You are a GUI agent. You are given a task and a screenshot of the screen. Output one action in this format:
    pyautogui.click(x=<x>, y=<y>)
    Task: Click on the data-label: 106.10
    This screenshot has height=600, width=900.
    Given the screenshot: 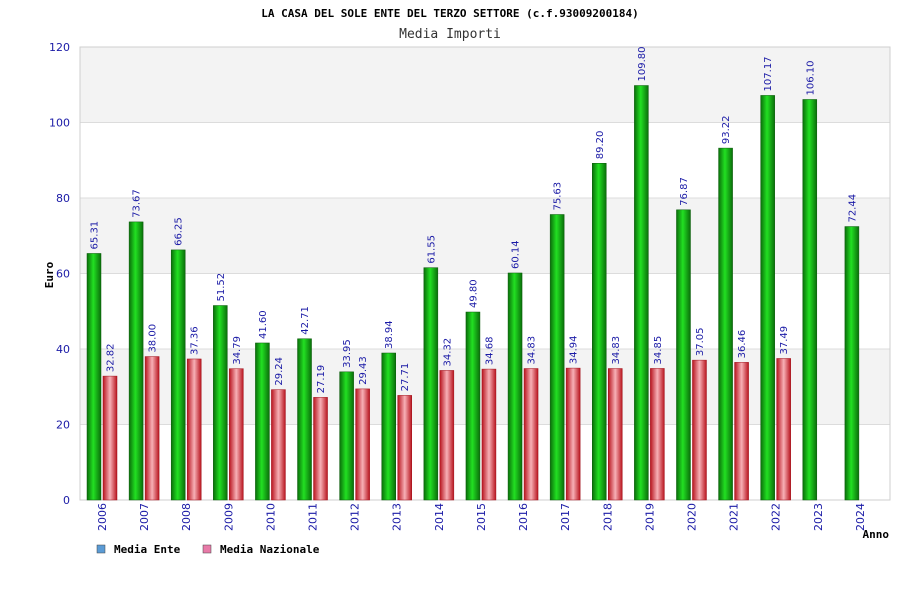 What is the action you would take?
    pyautogui.click(x=810, y=77)
    